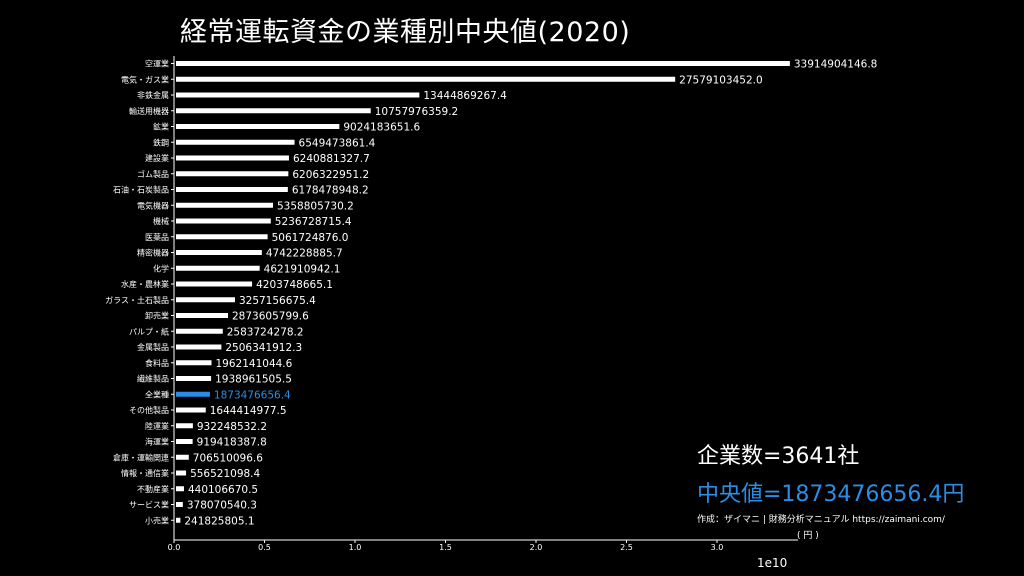 The height and width of the screenshot is (576, 1024). Describe the element at coordinates (153, 205) in the screenshot. I see `category-label: 電気機器` at that location.